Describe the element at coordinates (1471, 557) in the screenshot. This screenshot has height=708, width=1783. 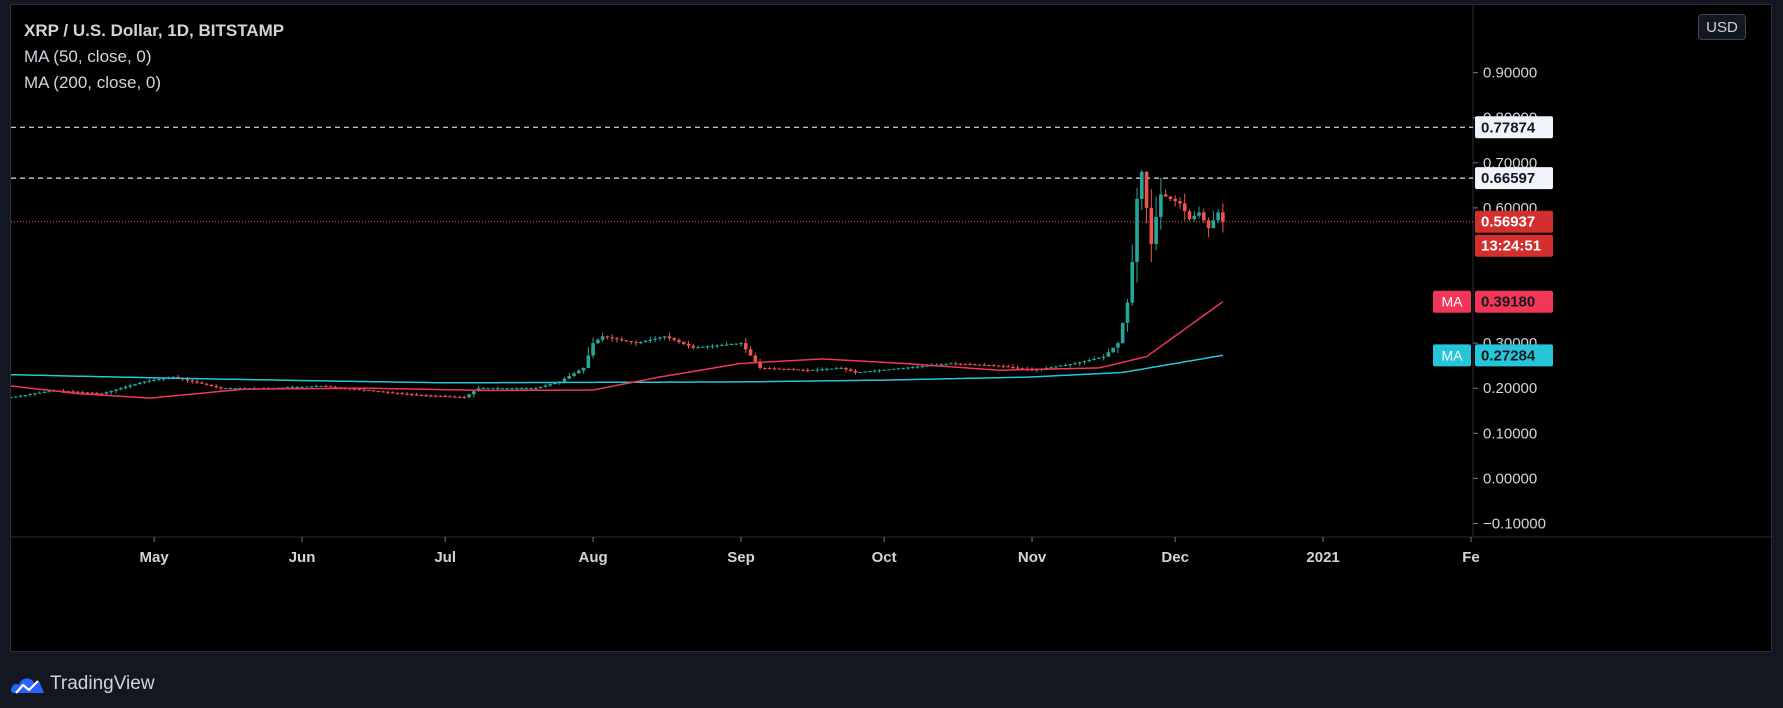
I see `x-tick-label: Fe` at that location.